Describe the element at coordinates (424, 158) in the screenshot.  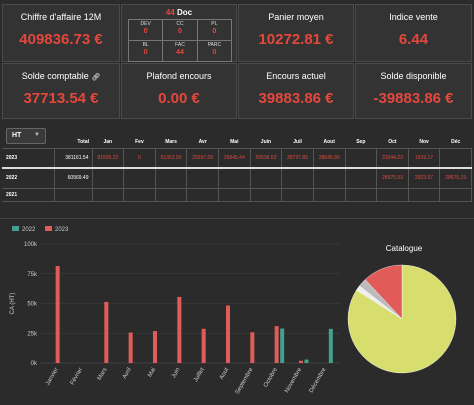
I see `table-cell: 1919.17` at that location.